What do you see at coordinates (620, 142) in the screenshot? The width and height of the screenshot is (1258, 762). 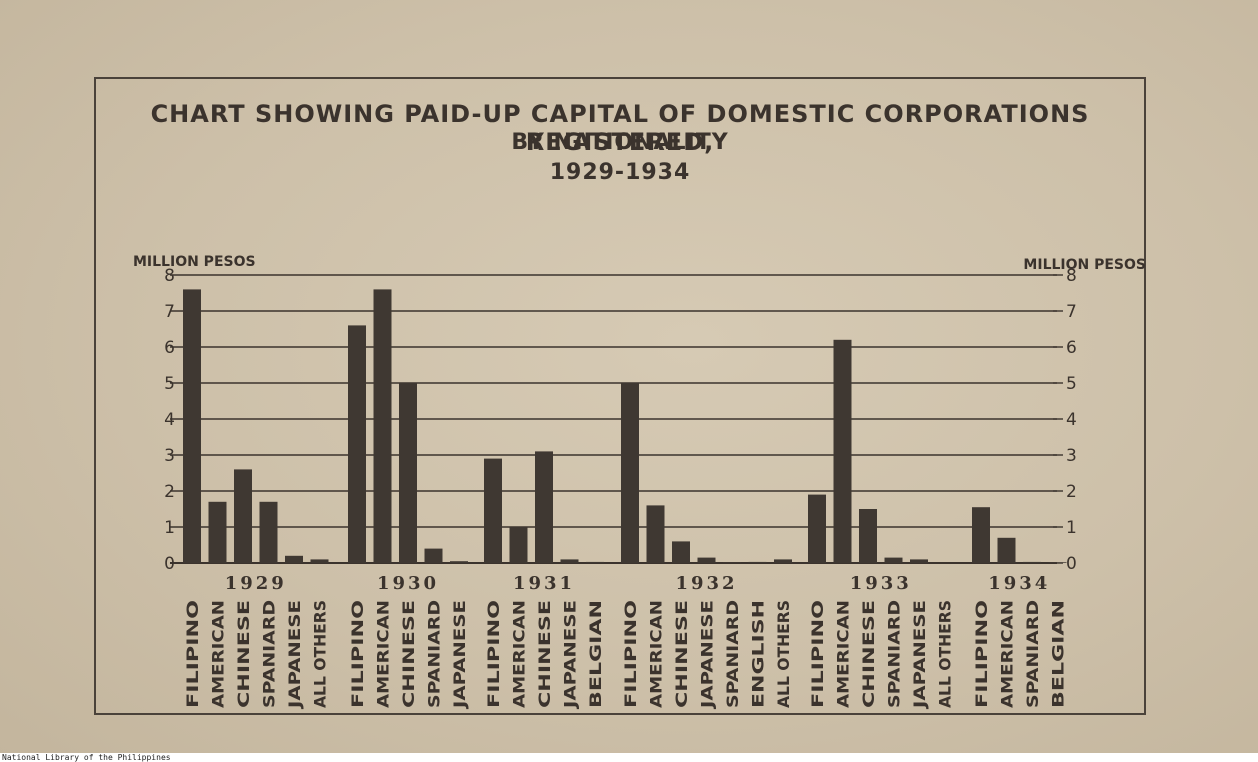 I see `chart-subtitle: BY NATIONALITY` at bounding box center [620, 142].